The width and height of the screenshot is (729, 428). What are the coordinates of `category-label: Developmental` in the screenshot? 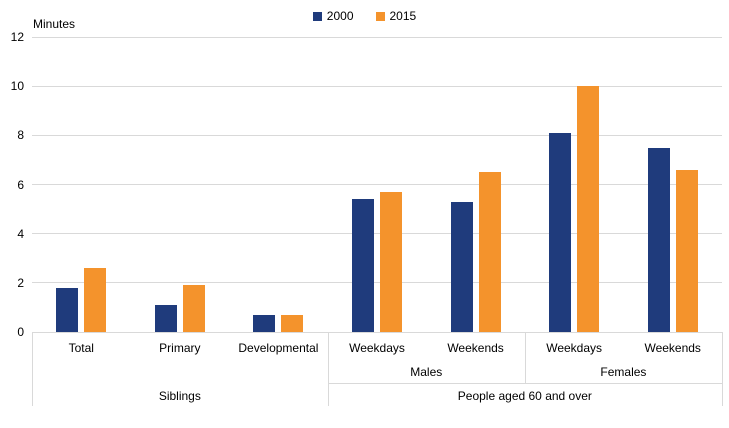 It's located at (278, 348).